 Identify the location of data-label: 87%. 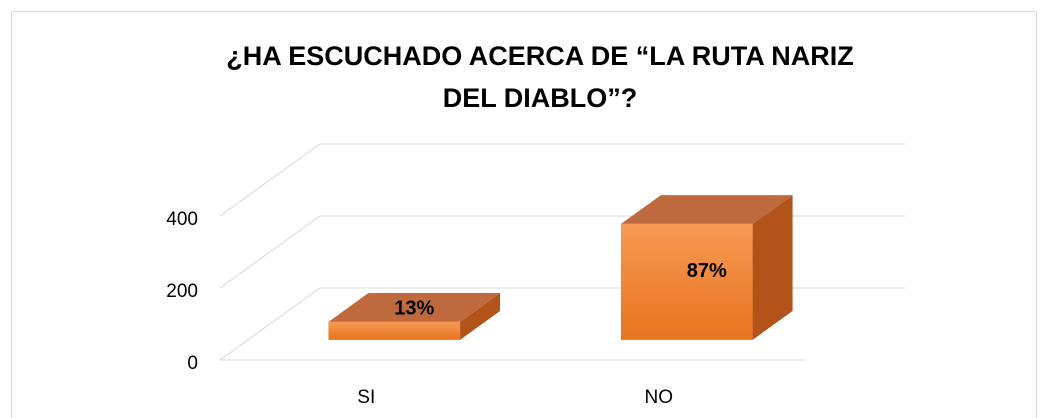
(707, 271).